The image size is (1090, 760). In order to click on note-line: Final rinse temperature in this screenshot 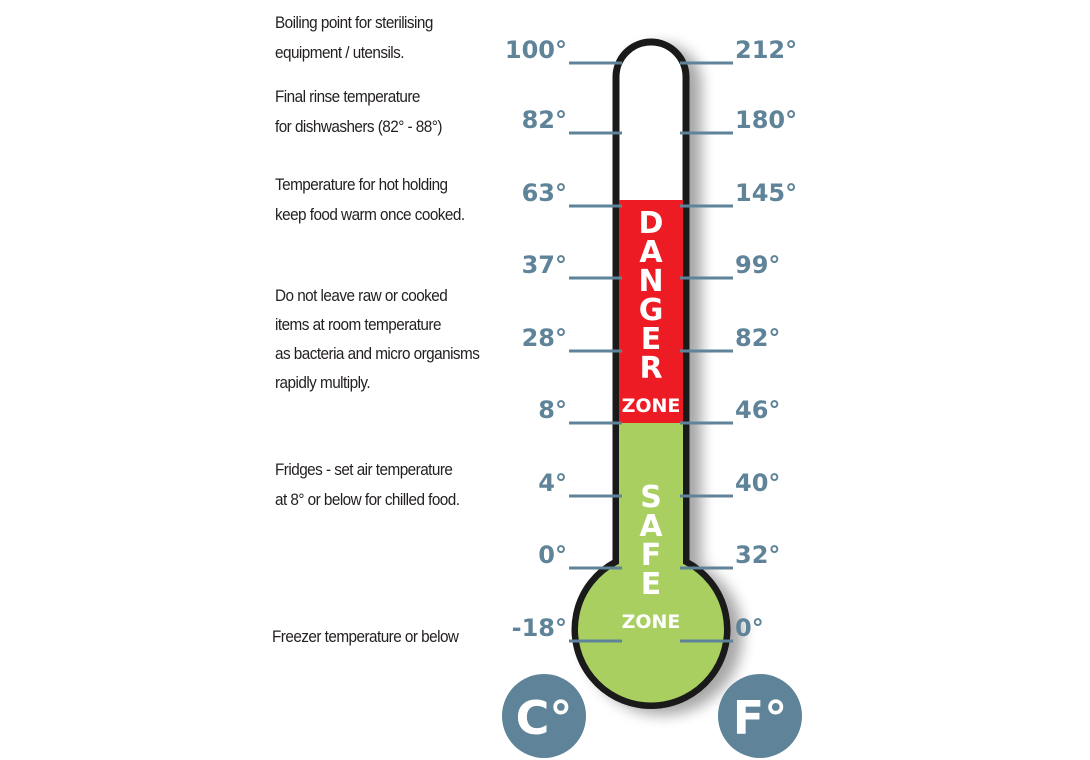, I will do `click(347, 96)`.